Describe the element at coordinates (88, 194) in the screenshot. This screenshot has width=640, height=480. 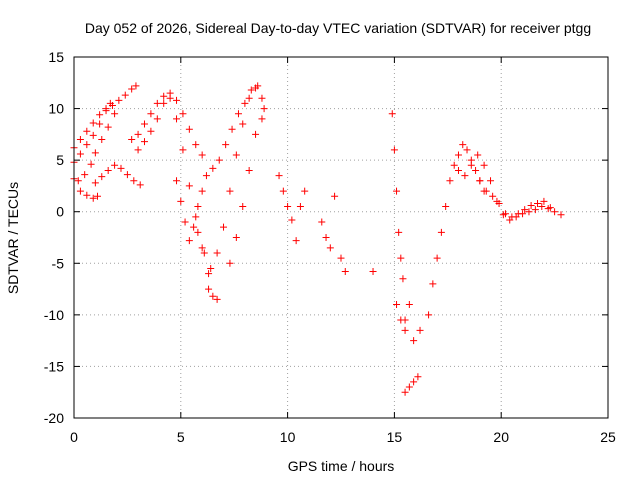
I see `series-arc-d` at that location.